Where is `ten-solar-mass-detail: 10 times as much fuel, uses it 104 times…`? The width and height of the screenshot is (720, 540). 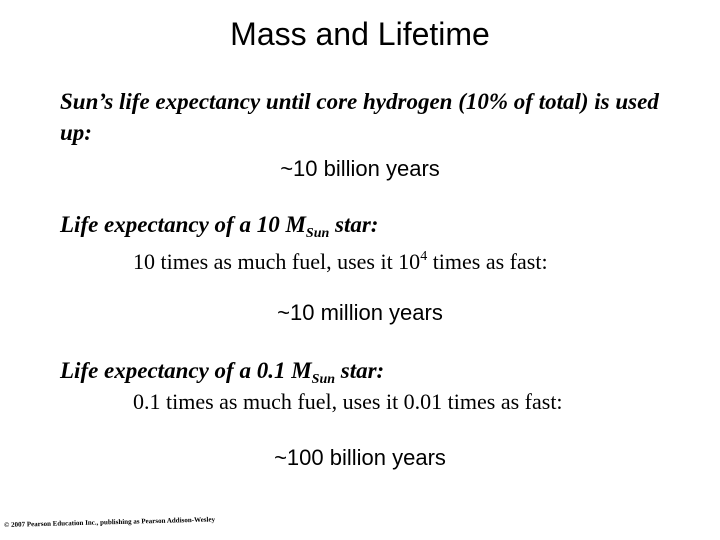 ten-solar-mass-detail: 10 times as much fuel, uses it 104 times… is located at coordinates (340, 259).